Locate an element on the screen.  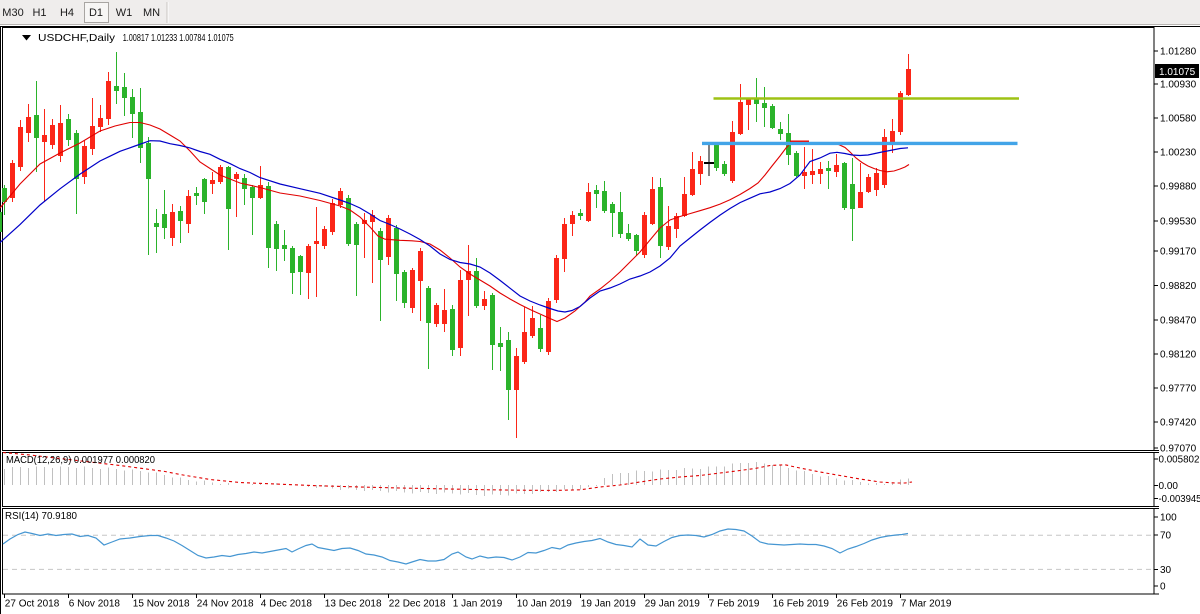
svg-text: 0.99530 is located at coordinates (1178, 222).